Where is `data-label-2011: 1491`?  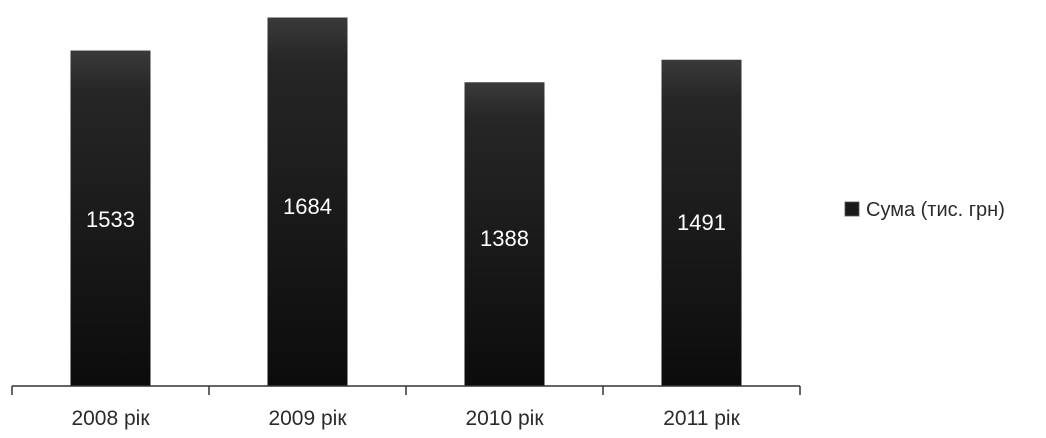 data-label-2011: 1491 is located at coordinates (701, 222).